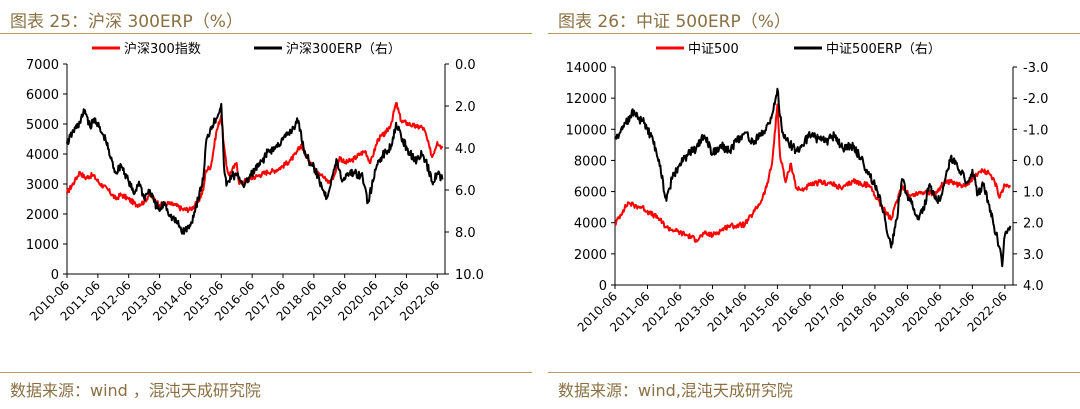 The height and width of the screenshot is (409, 1080). Describe the element at coordinates (42, 125) in the screenshot. I see `left-tick-label: 5000` at that location.